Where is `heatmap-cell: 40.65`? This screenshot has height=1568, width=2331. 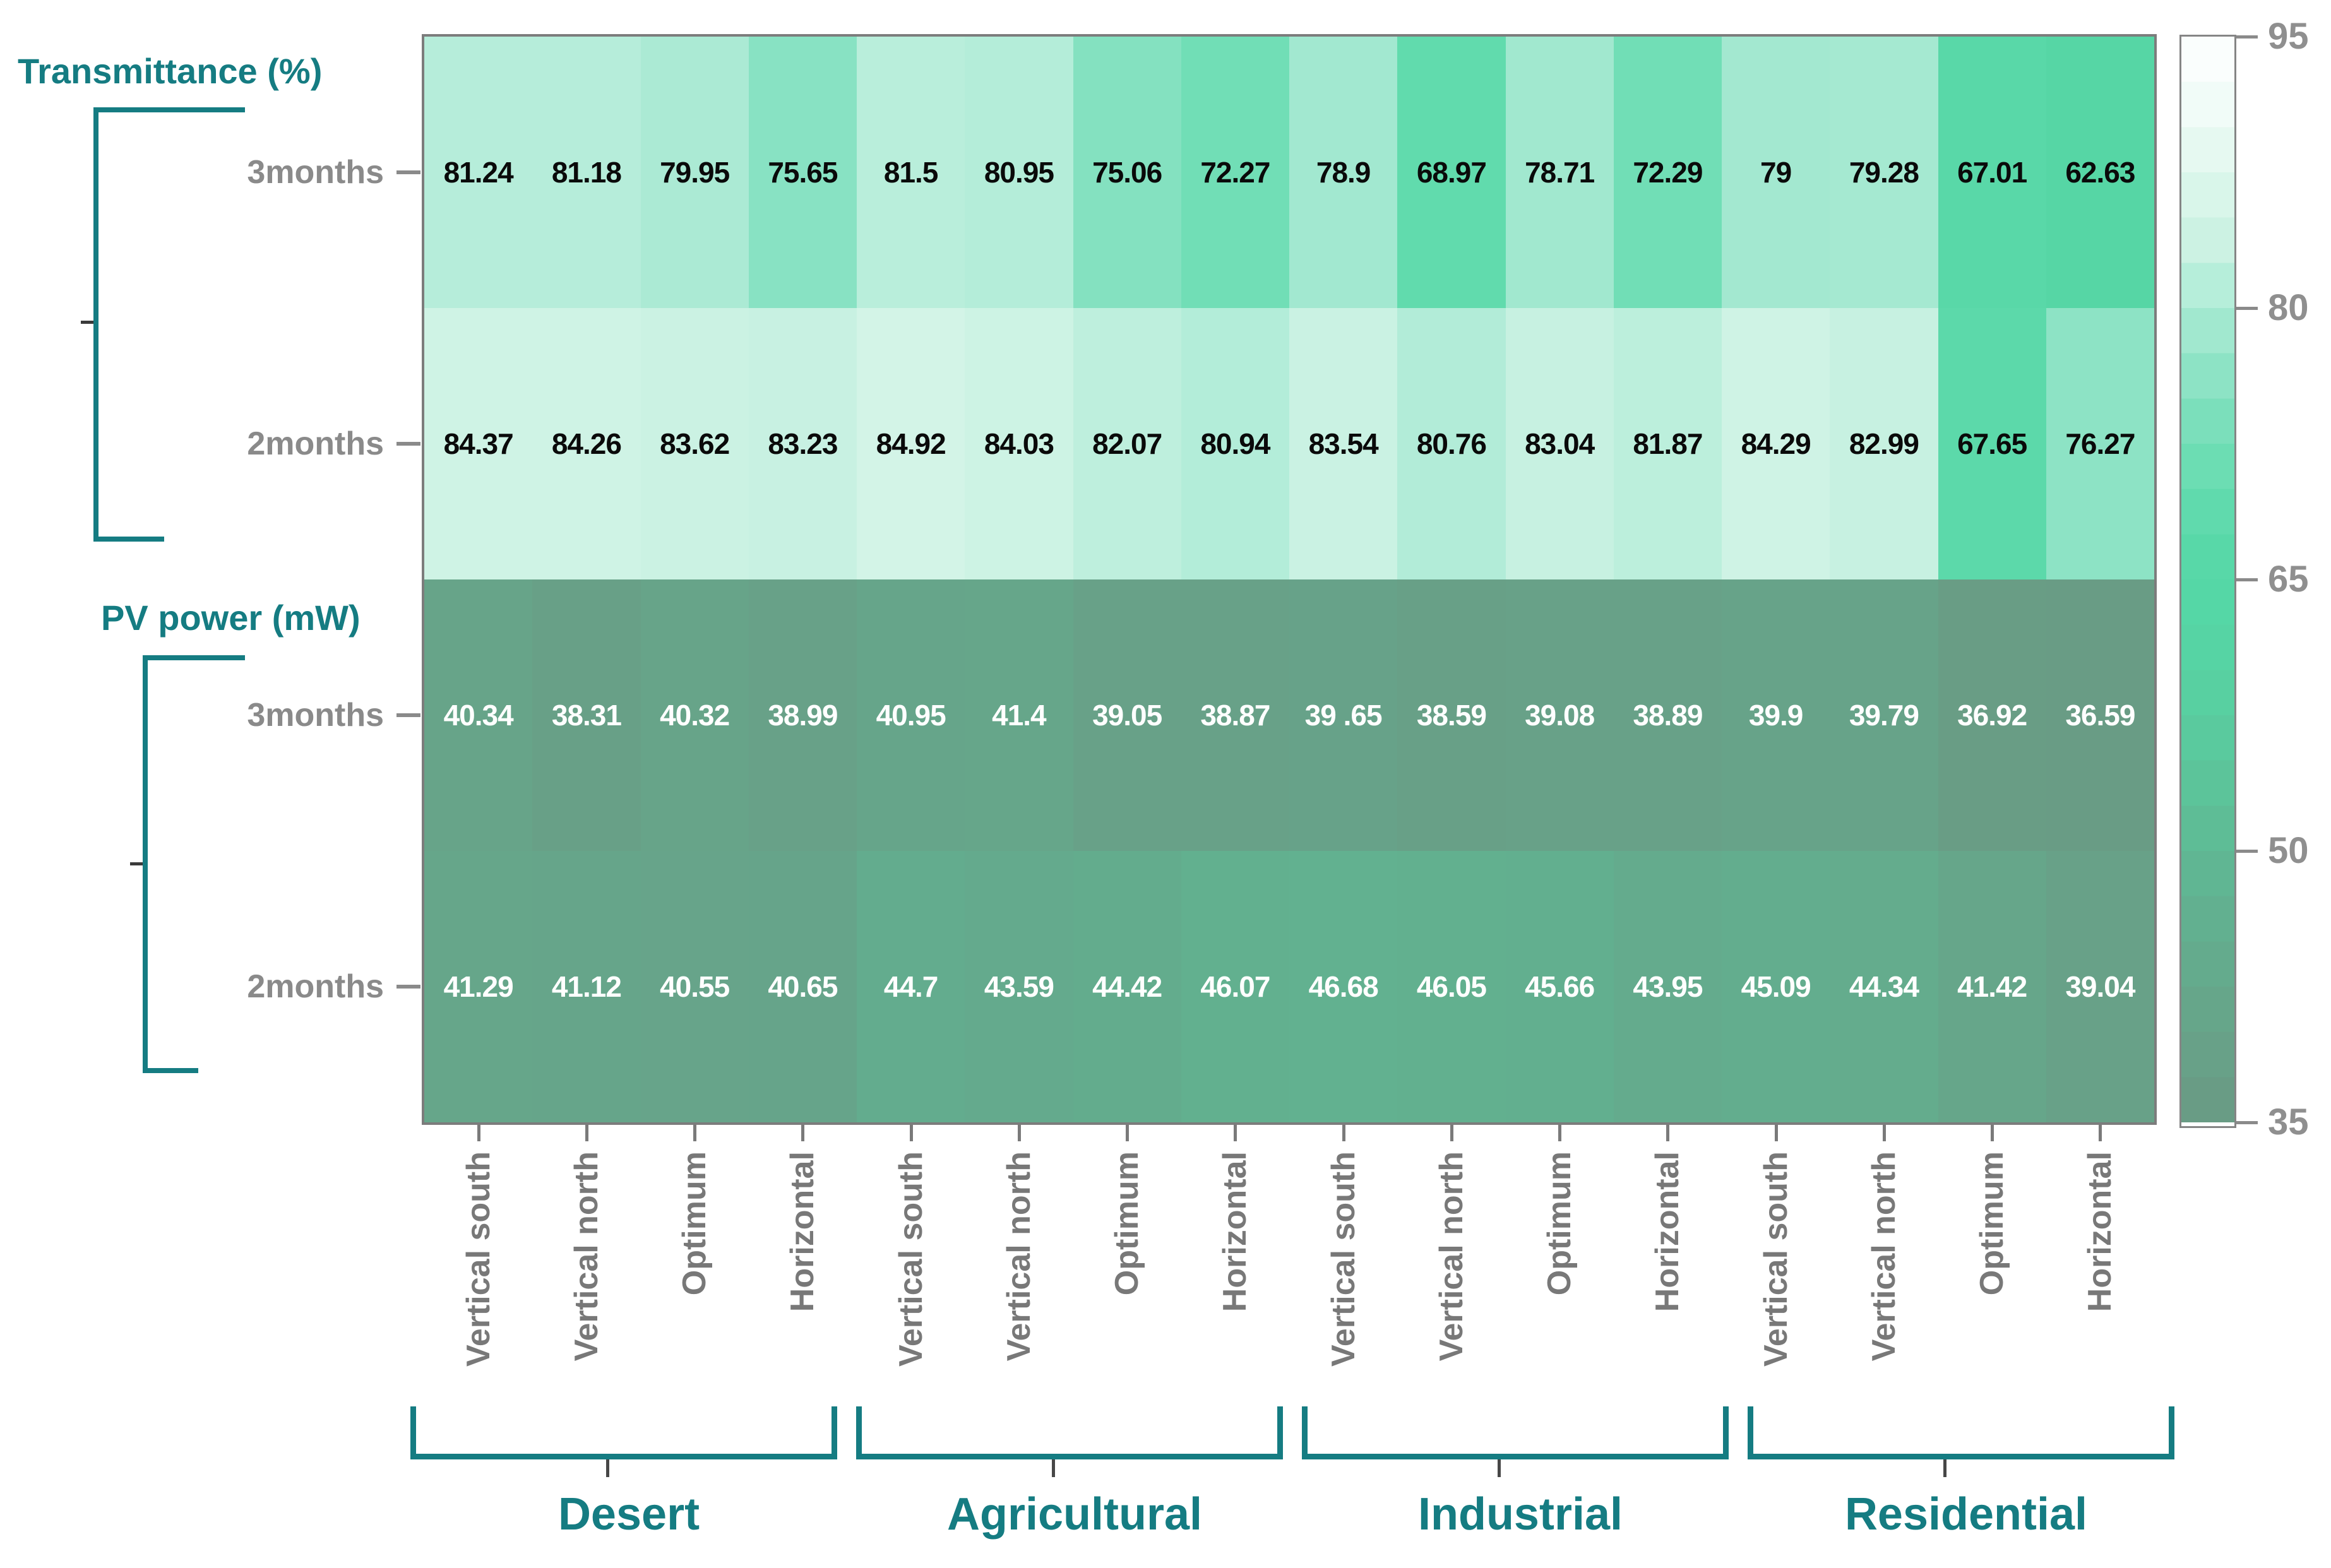
heatmap-cell: 40.65 is located at coordinates (802, 987).